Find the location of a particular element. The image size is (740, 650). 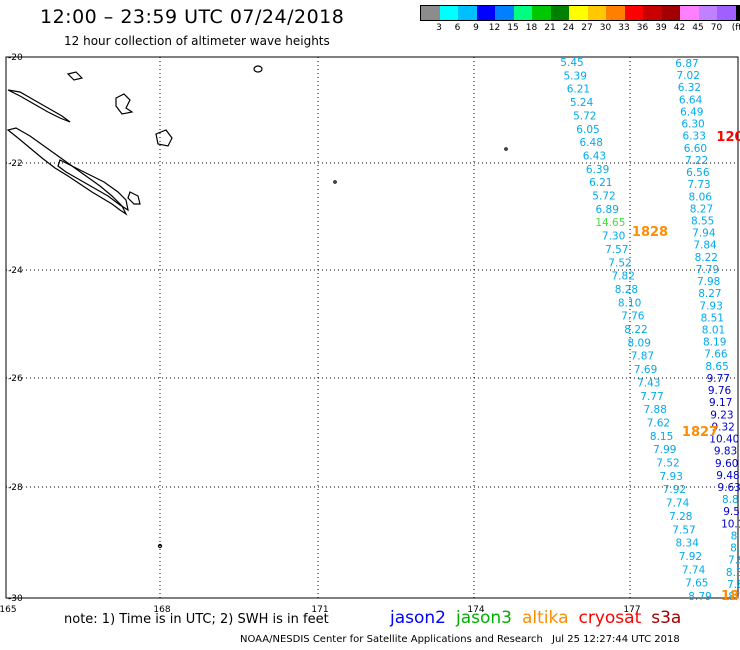

generation-timestamp: Jul 25 12:27:44 UTC 2018 is located at coordinates (616, 639).